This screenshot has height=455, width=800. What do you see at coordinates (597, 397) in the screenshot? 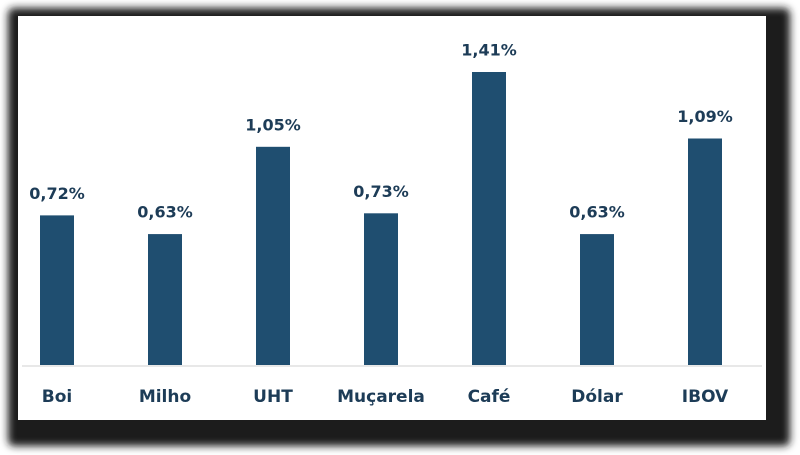
I see `category-label: Dólar` at bounding box center [597, 397].